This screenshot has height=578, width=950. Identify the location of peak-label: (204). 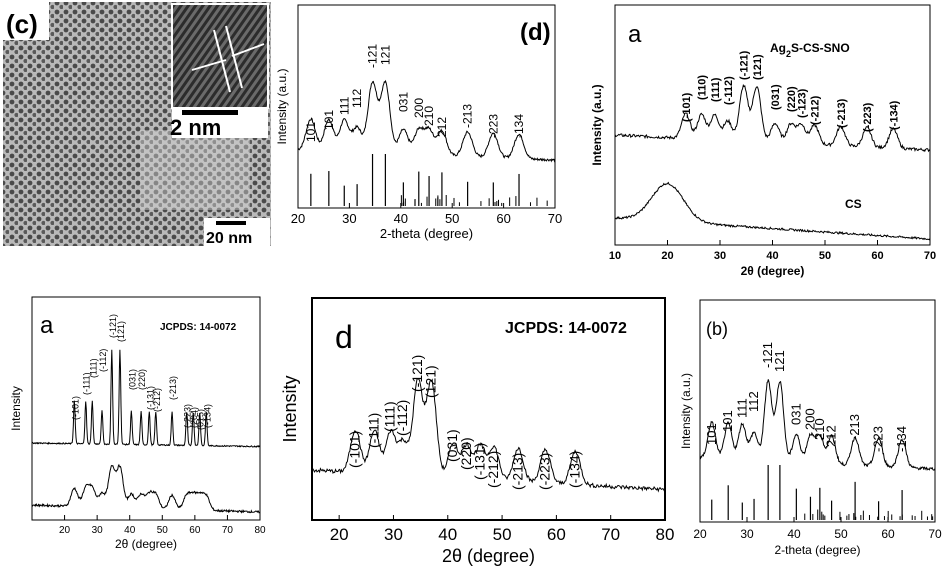
(194, 417).